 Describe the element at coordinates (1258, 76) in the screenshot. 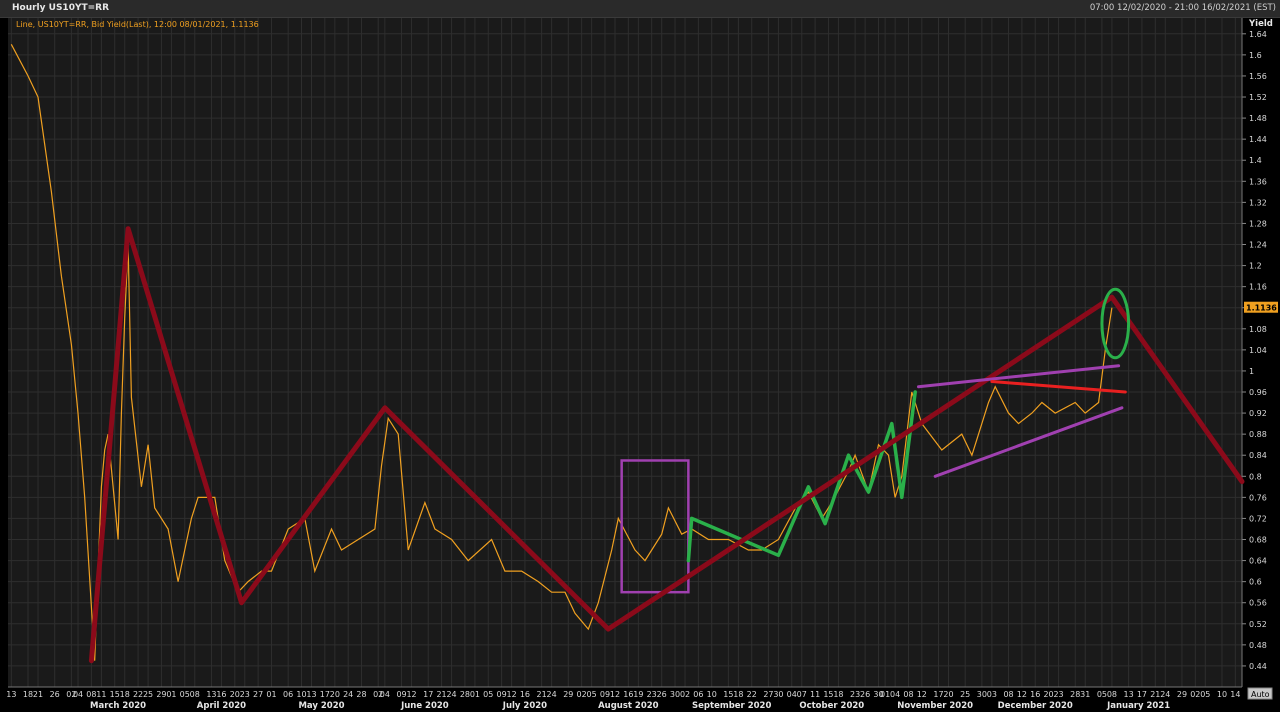

I see `y-tick-label: 1.56` at that location.